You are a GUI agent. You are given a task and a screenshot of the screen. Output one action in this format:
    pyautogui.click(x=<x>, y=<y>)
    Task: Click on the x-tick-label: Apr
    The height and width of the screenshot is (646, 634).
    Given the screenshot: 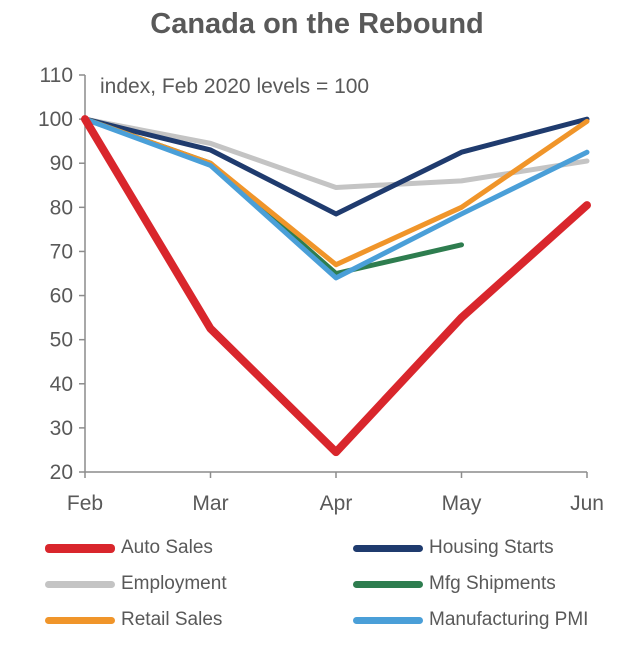 What is the action you would take?
    pyautogui.click(x=336, y=503)
    